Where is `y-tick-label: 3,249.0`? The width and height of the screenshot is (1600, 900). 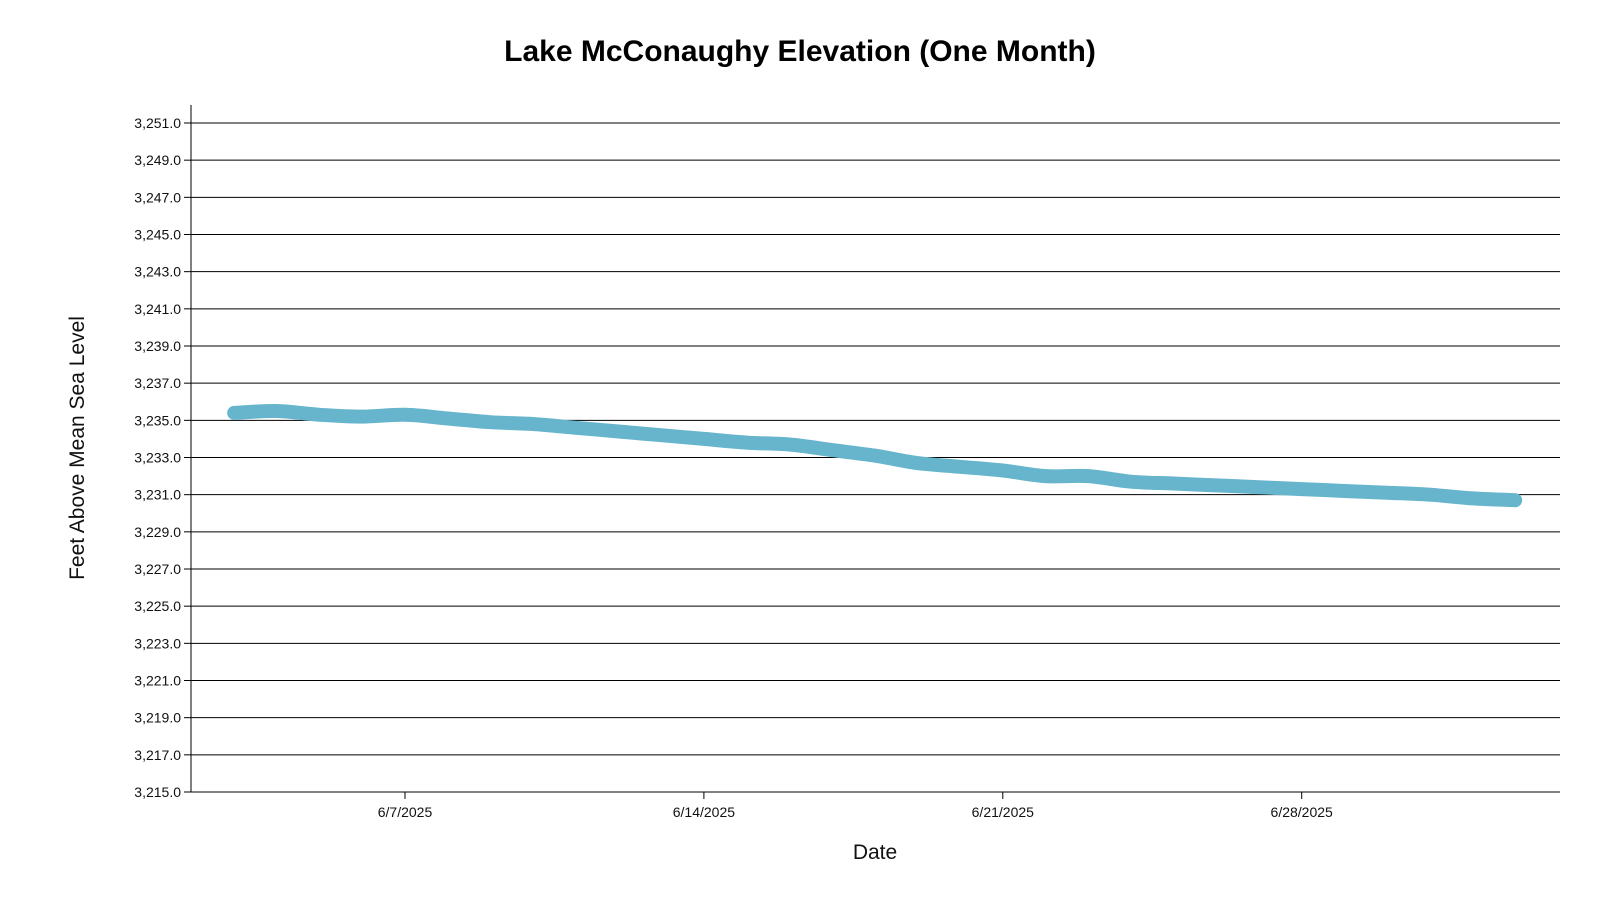
y-tick-label: 3,249.0 is located at coordinates (157, 160).